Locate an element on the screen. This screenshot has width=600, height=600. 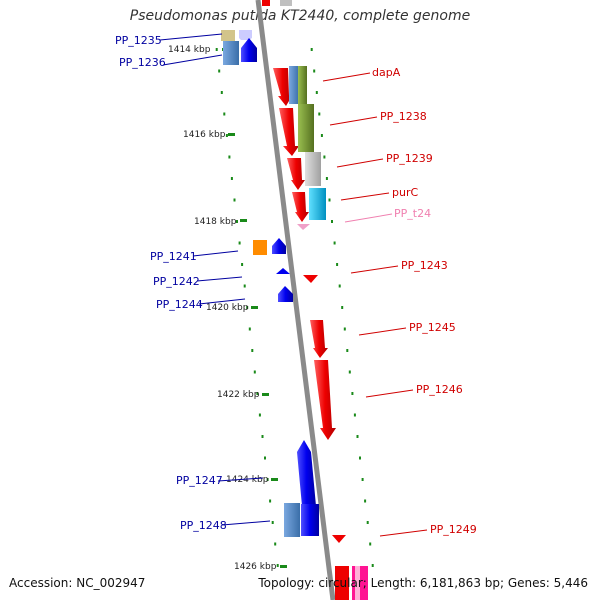
gene-top-grey is located at coordinates (286, 3).